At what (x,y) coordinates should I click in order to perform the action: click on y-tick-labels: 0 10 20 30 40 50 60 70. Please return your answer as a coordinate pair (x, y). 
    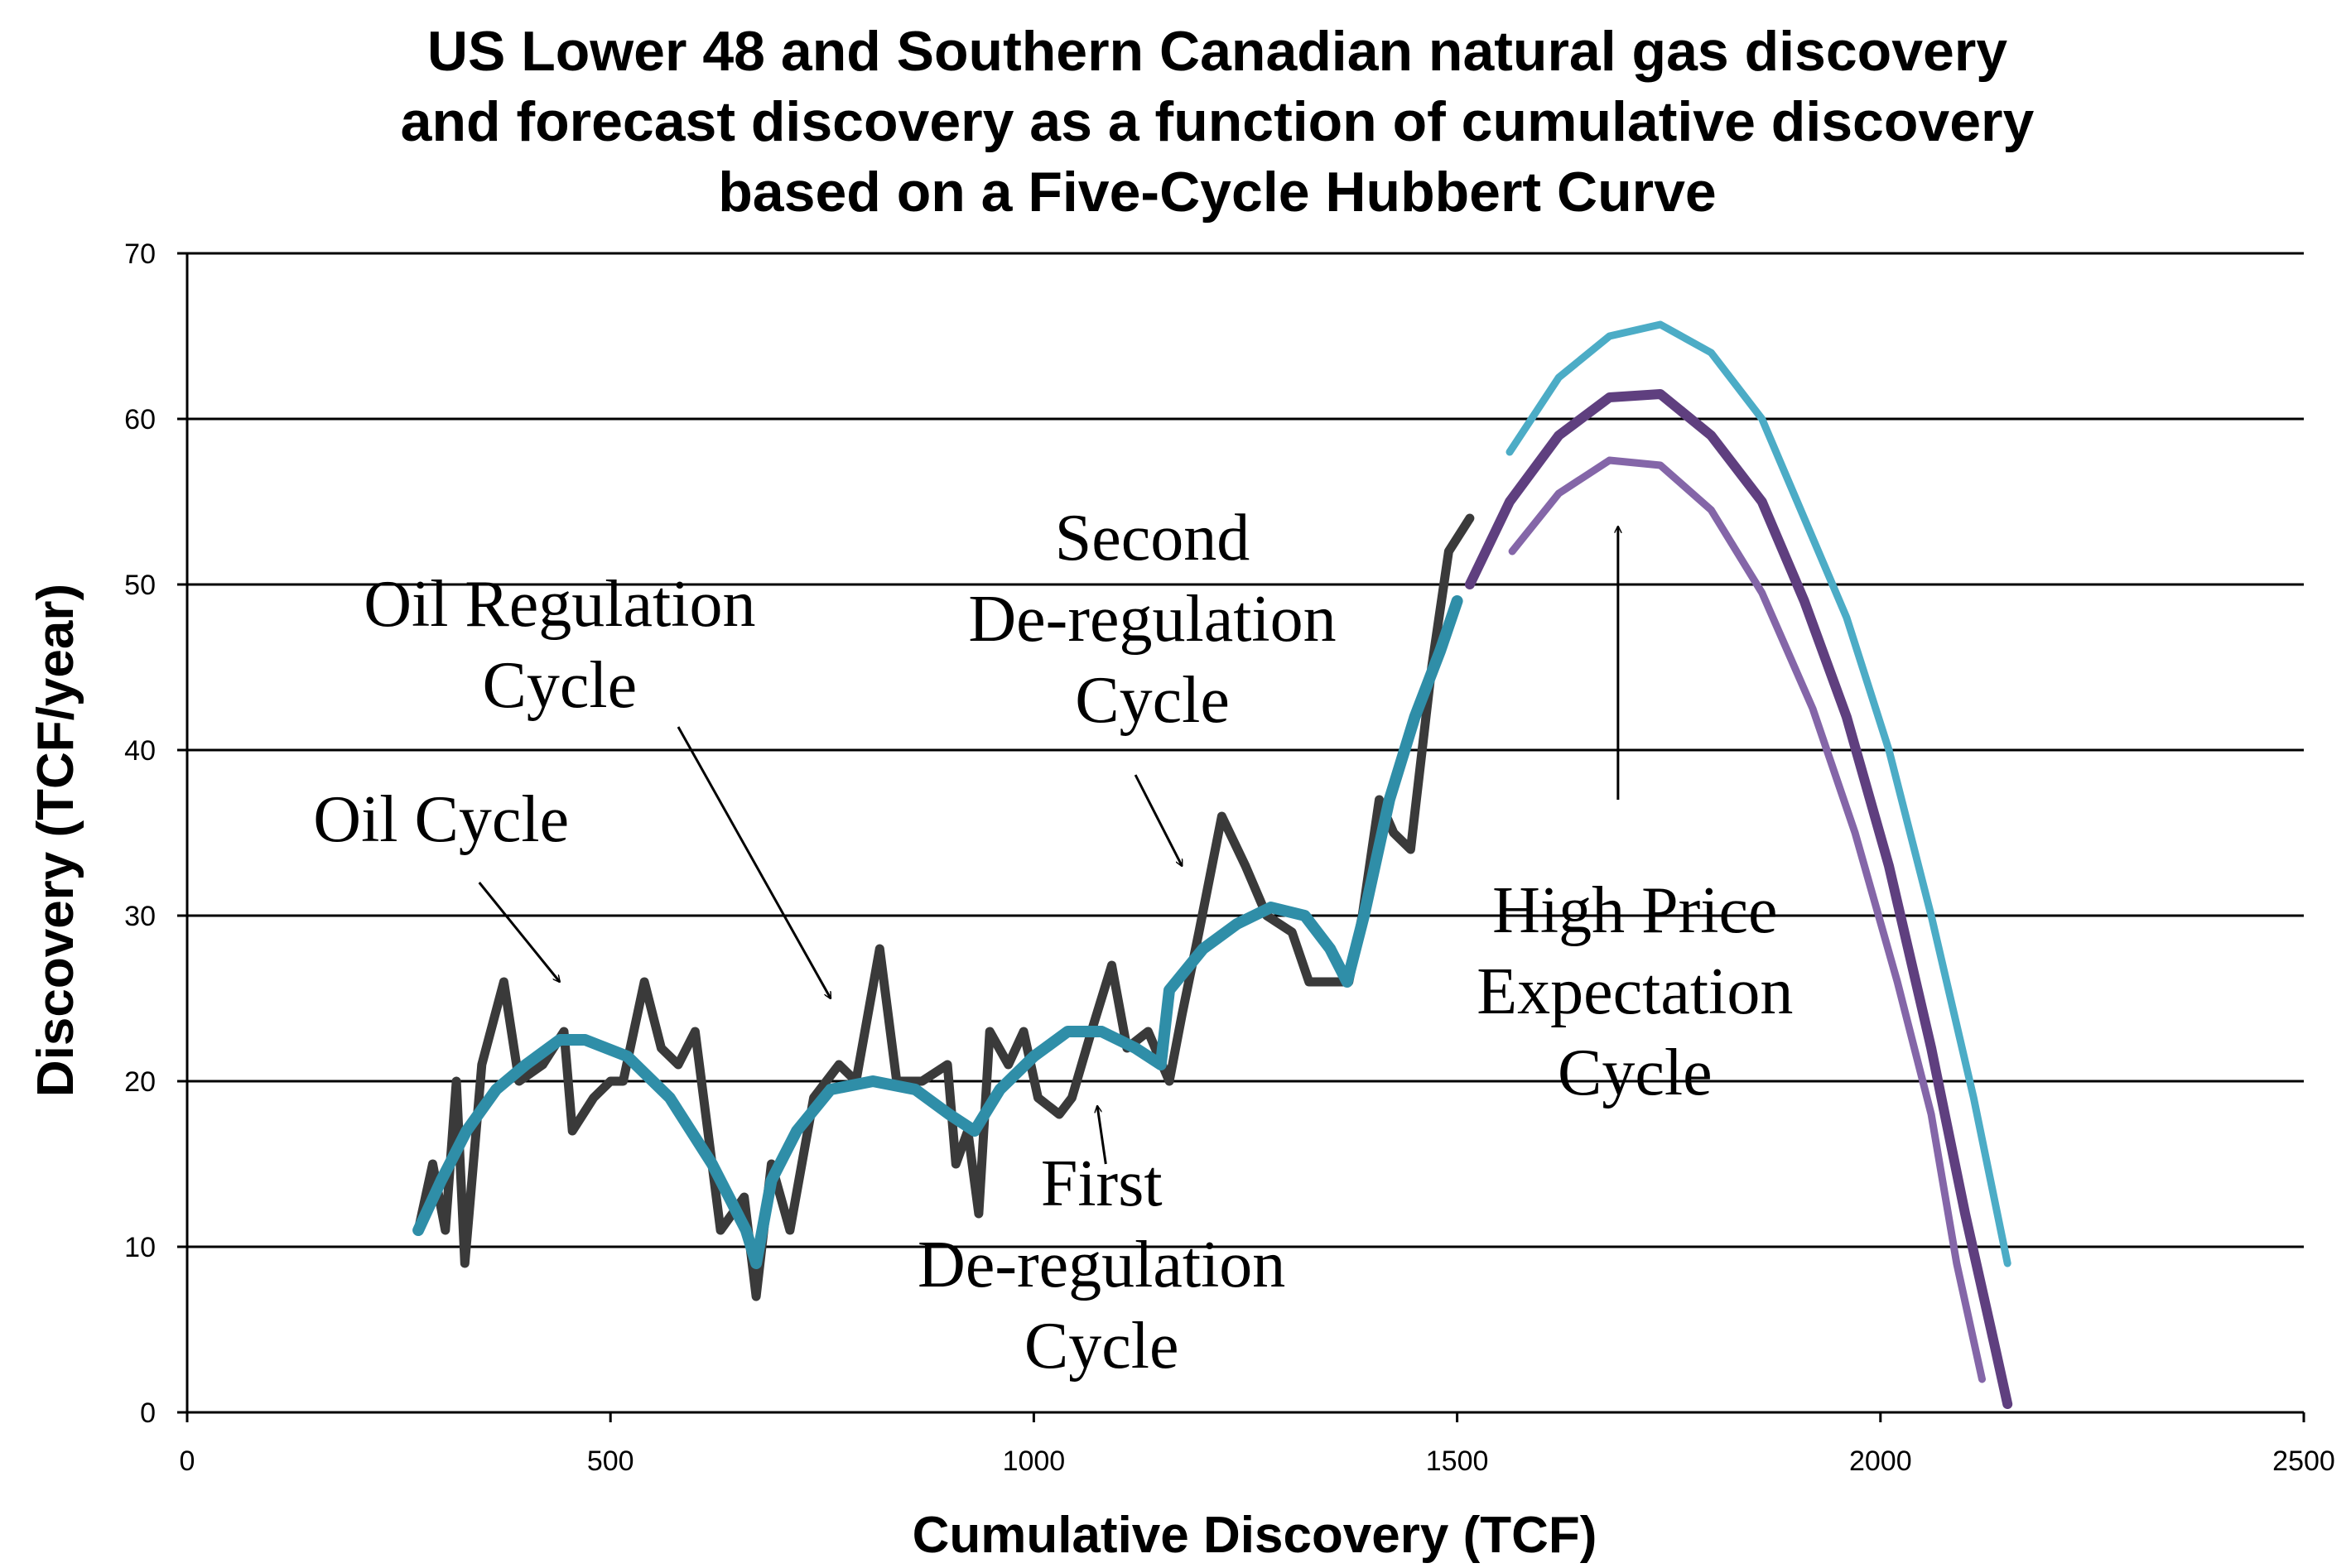
    Looking at the image, I should click on (140, 833).